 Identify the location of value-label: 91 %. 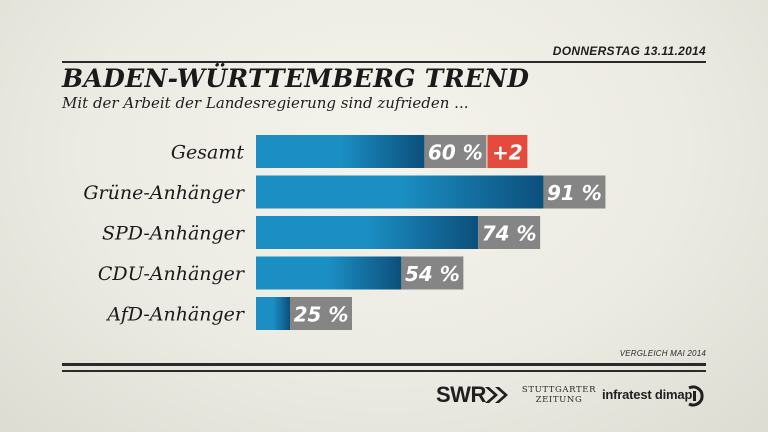
(574, 193).